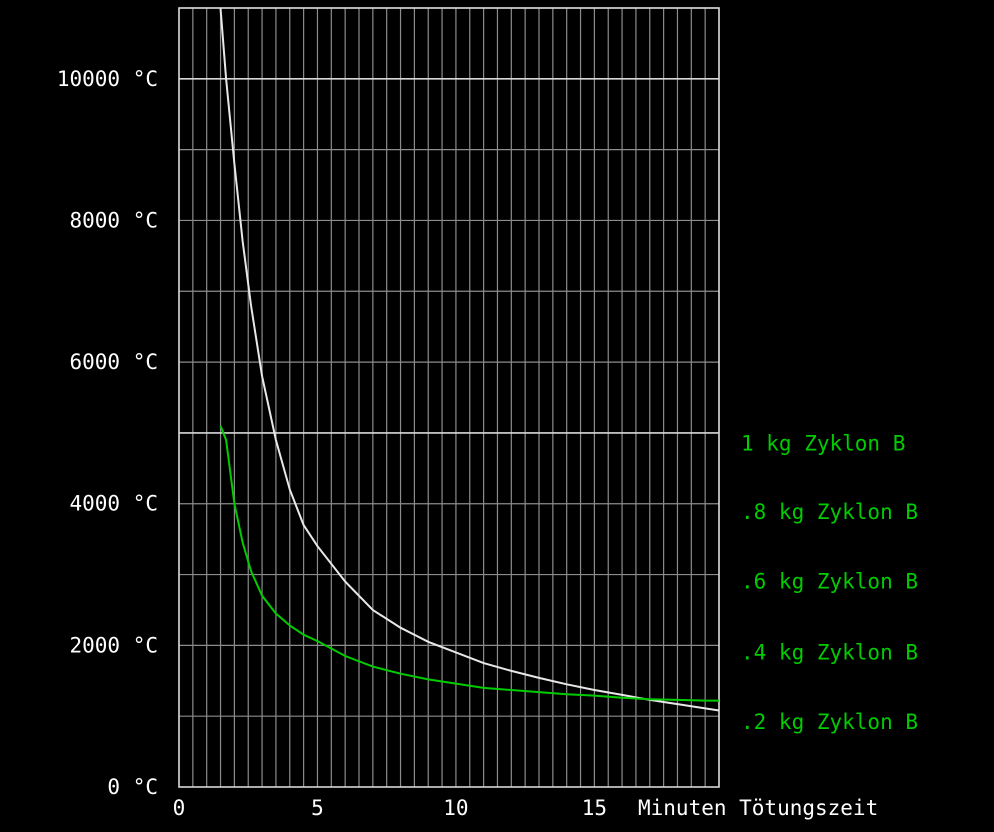  I want to click on x-axis-label: Minuten Tötungszeit, so click(758, 808).